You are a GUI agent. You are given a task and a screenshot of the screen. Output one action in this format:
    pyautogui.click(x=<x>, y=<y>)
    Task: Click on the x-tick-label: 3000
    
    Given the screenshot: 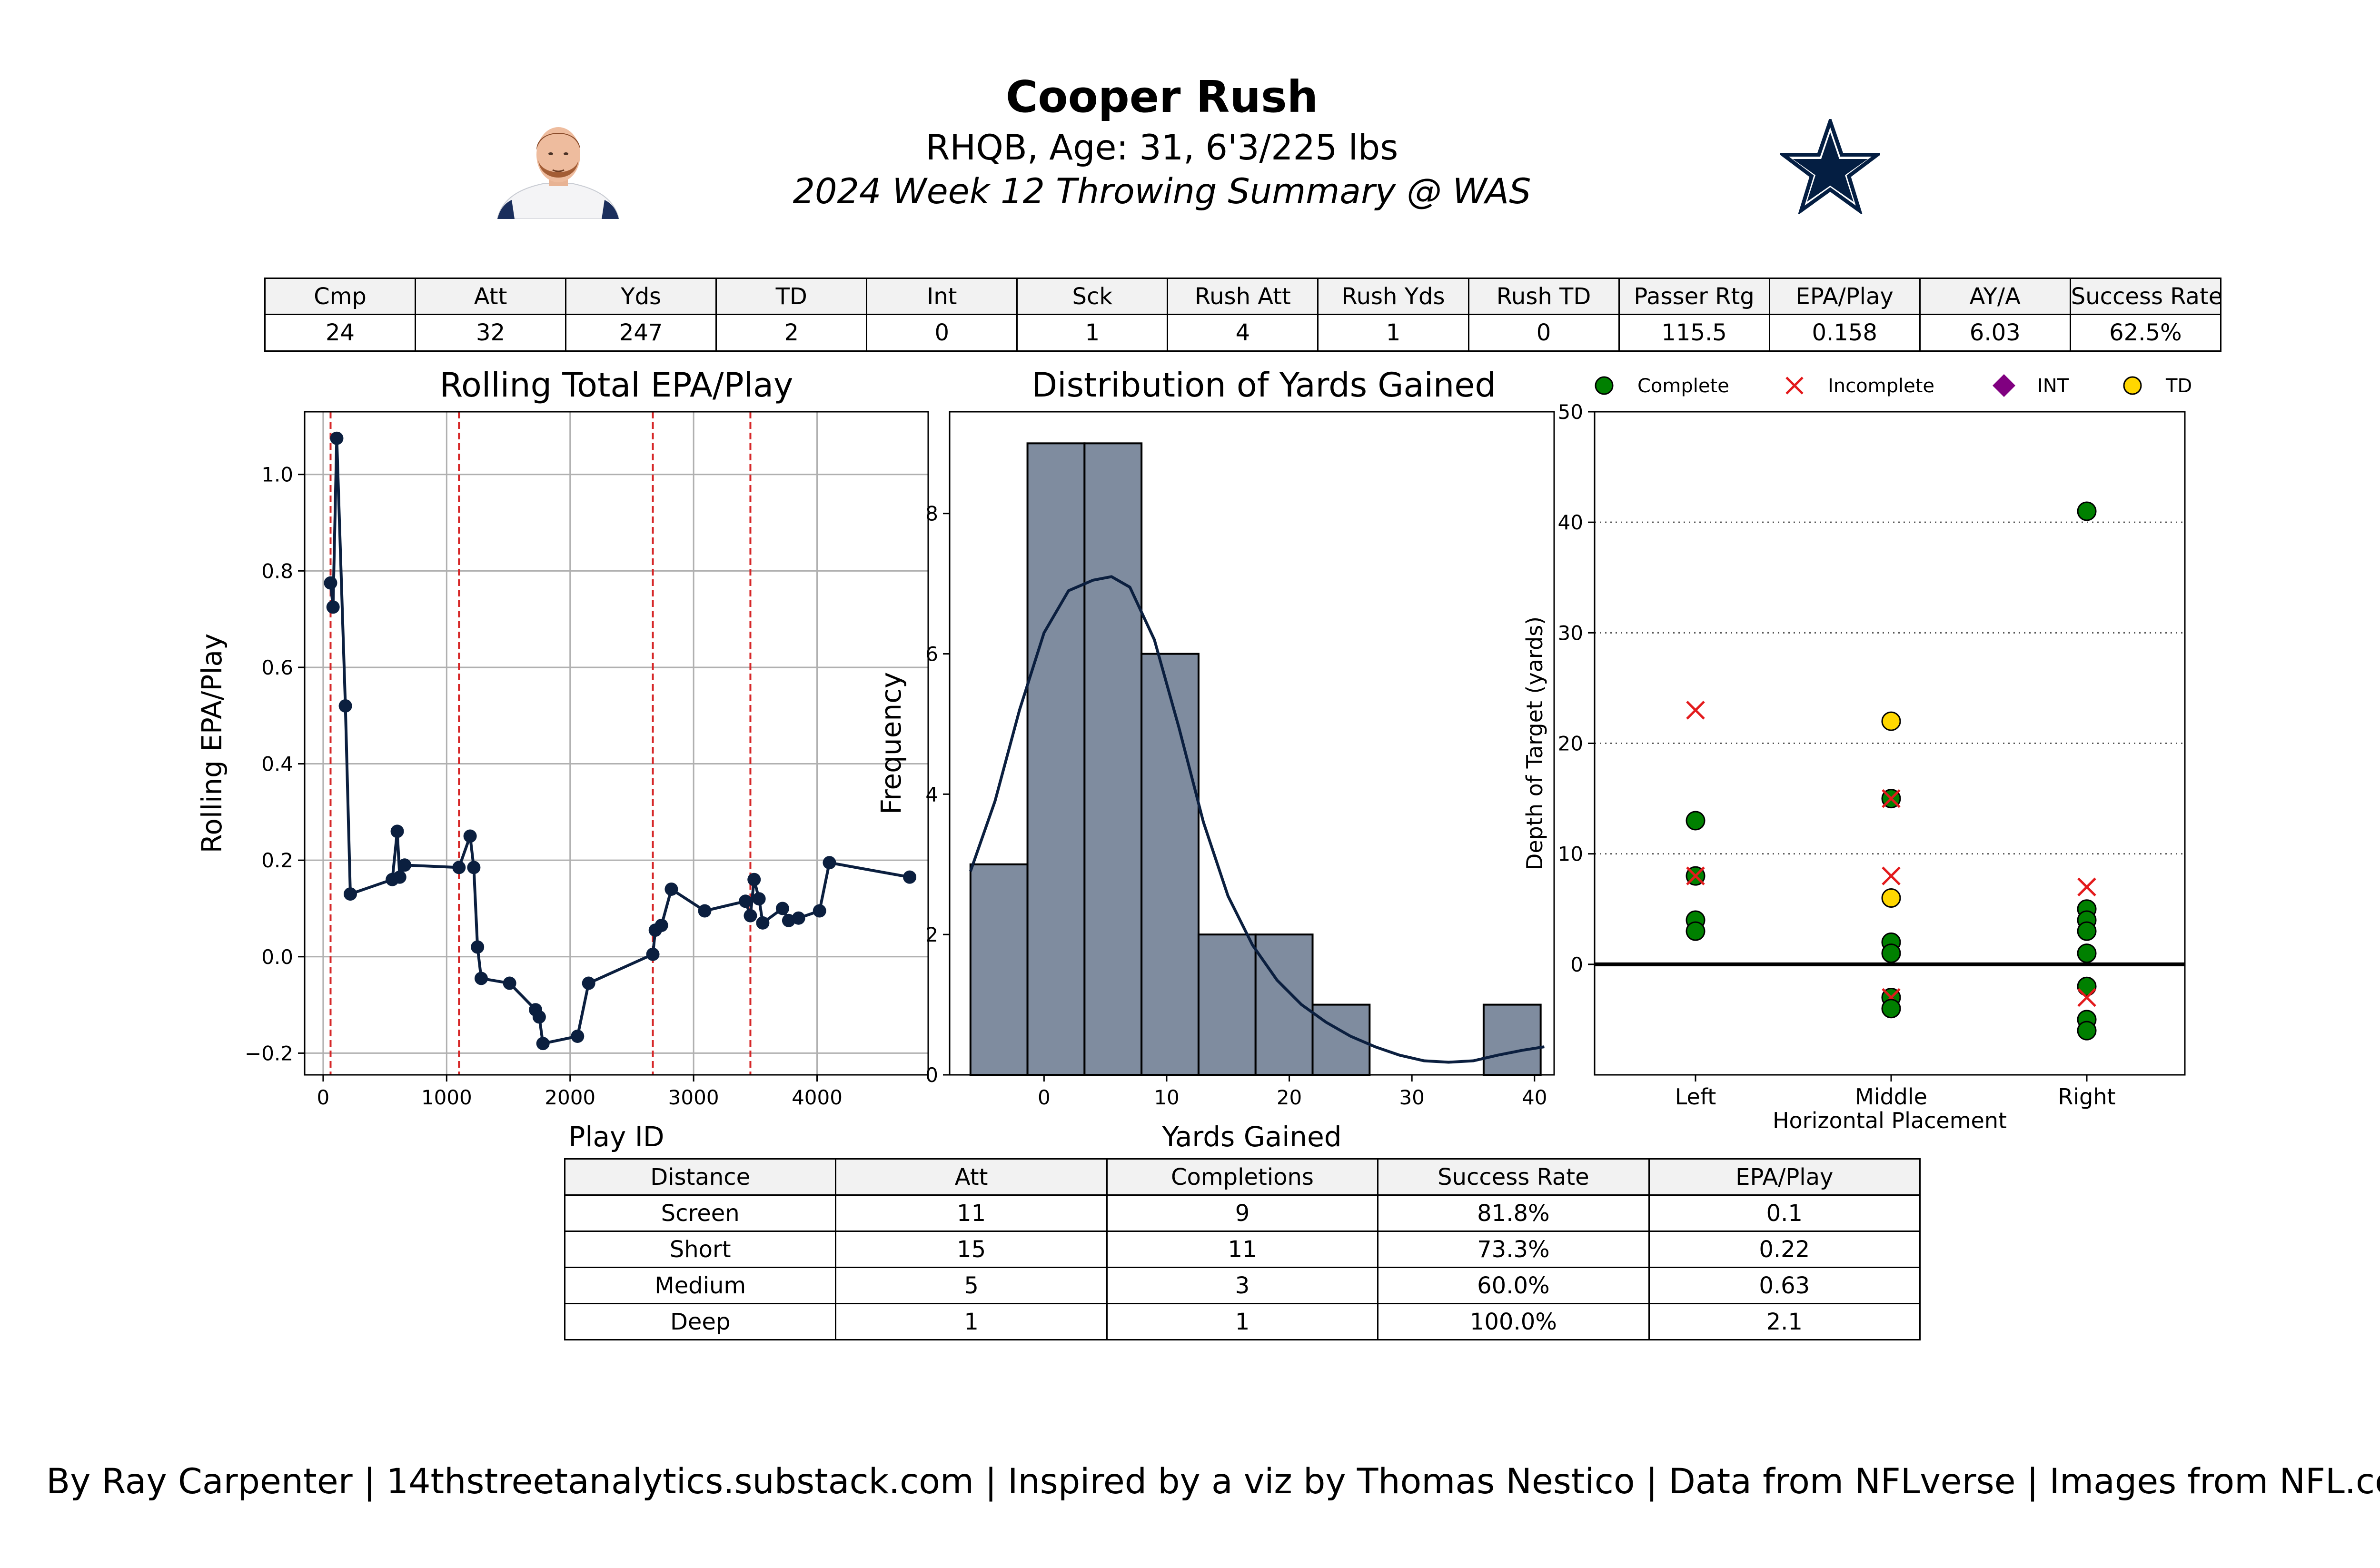 What is the action you would take?
    pyautogui.click(x=693, y=1098)
    